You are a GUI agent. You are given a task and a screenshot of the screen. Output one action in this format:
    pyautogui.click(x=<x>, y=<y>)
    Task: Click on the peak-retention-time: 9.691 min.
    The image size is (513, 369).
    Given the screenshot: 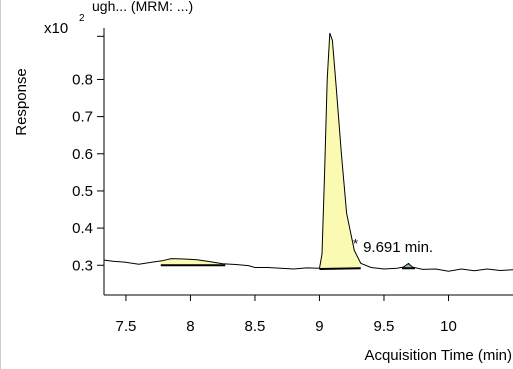 What is the action you would take?
    pyautogui.click(x=398, y=247)
    